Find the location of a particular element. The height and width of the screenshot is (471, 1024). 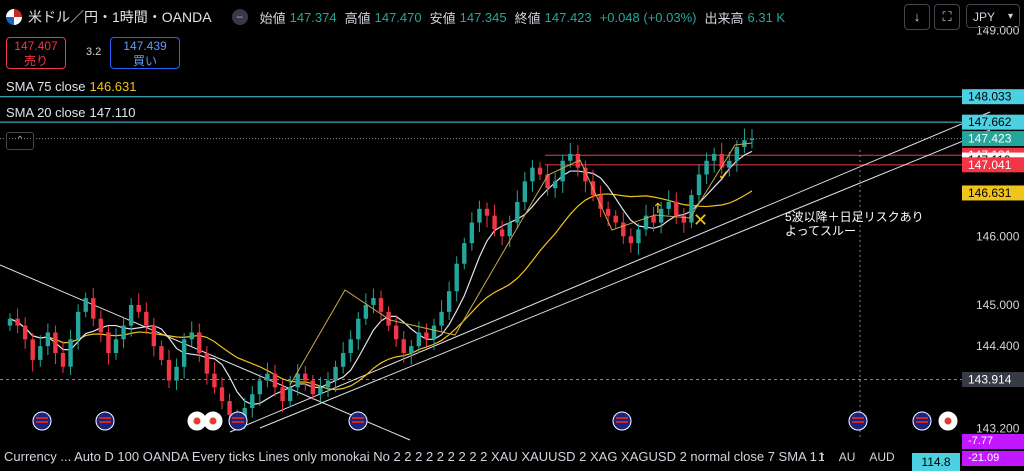

ohlc-label: 出来高 is located at coordinates (724, 18).